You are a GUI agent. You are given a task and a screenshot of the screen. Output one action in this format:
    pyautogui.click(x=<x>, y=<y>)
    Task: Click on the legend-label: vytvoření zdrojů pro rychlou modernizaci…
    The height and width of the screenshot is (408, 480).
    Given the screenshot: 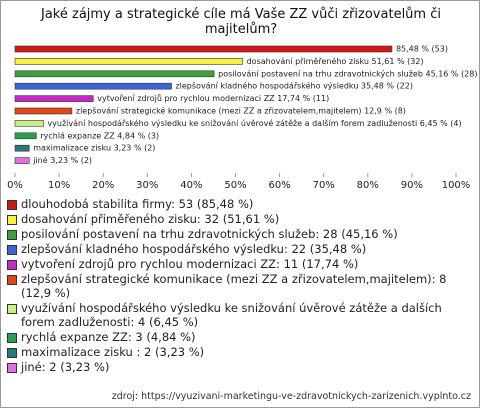 What is the action you would take?
    pyautogui.click(x=190, y=264)
    